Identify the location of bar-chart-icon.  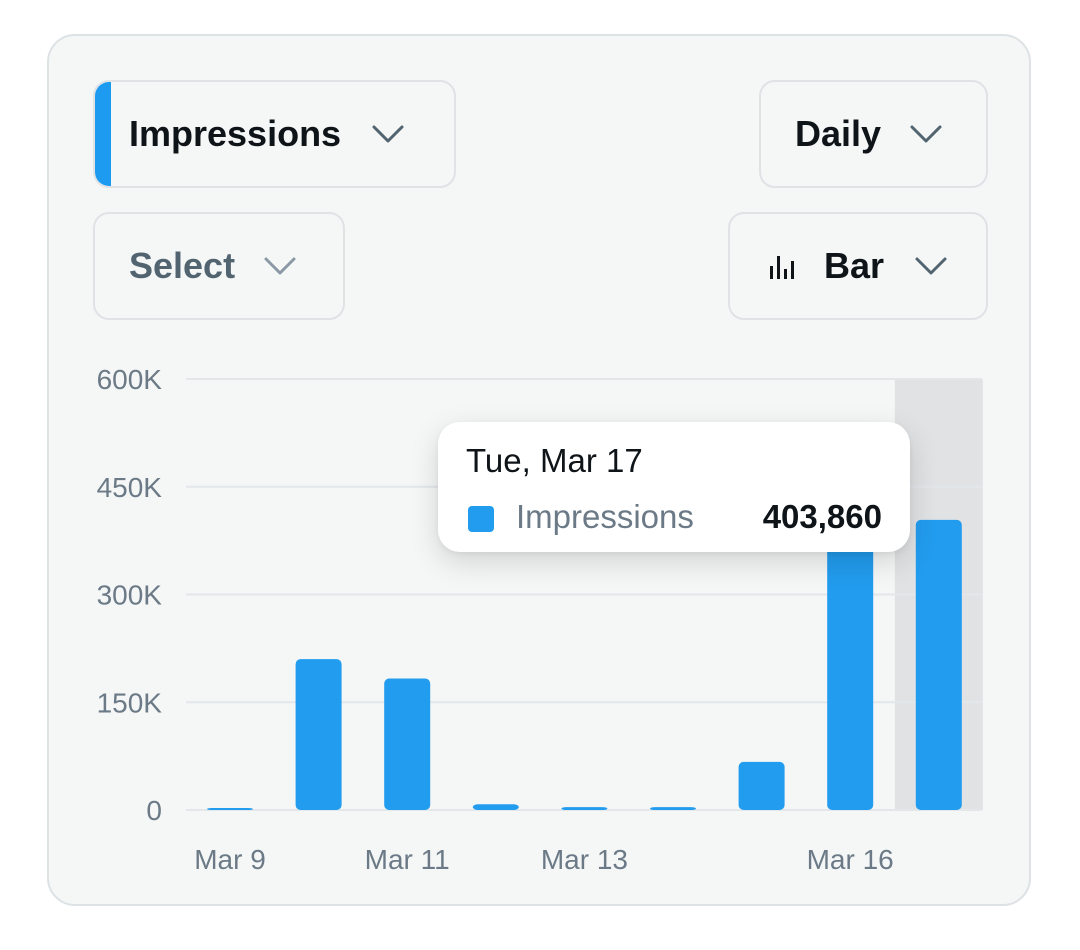
(783, 266).